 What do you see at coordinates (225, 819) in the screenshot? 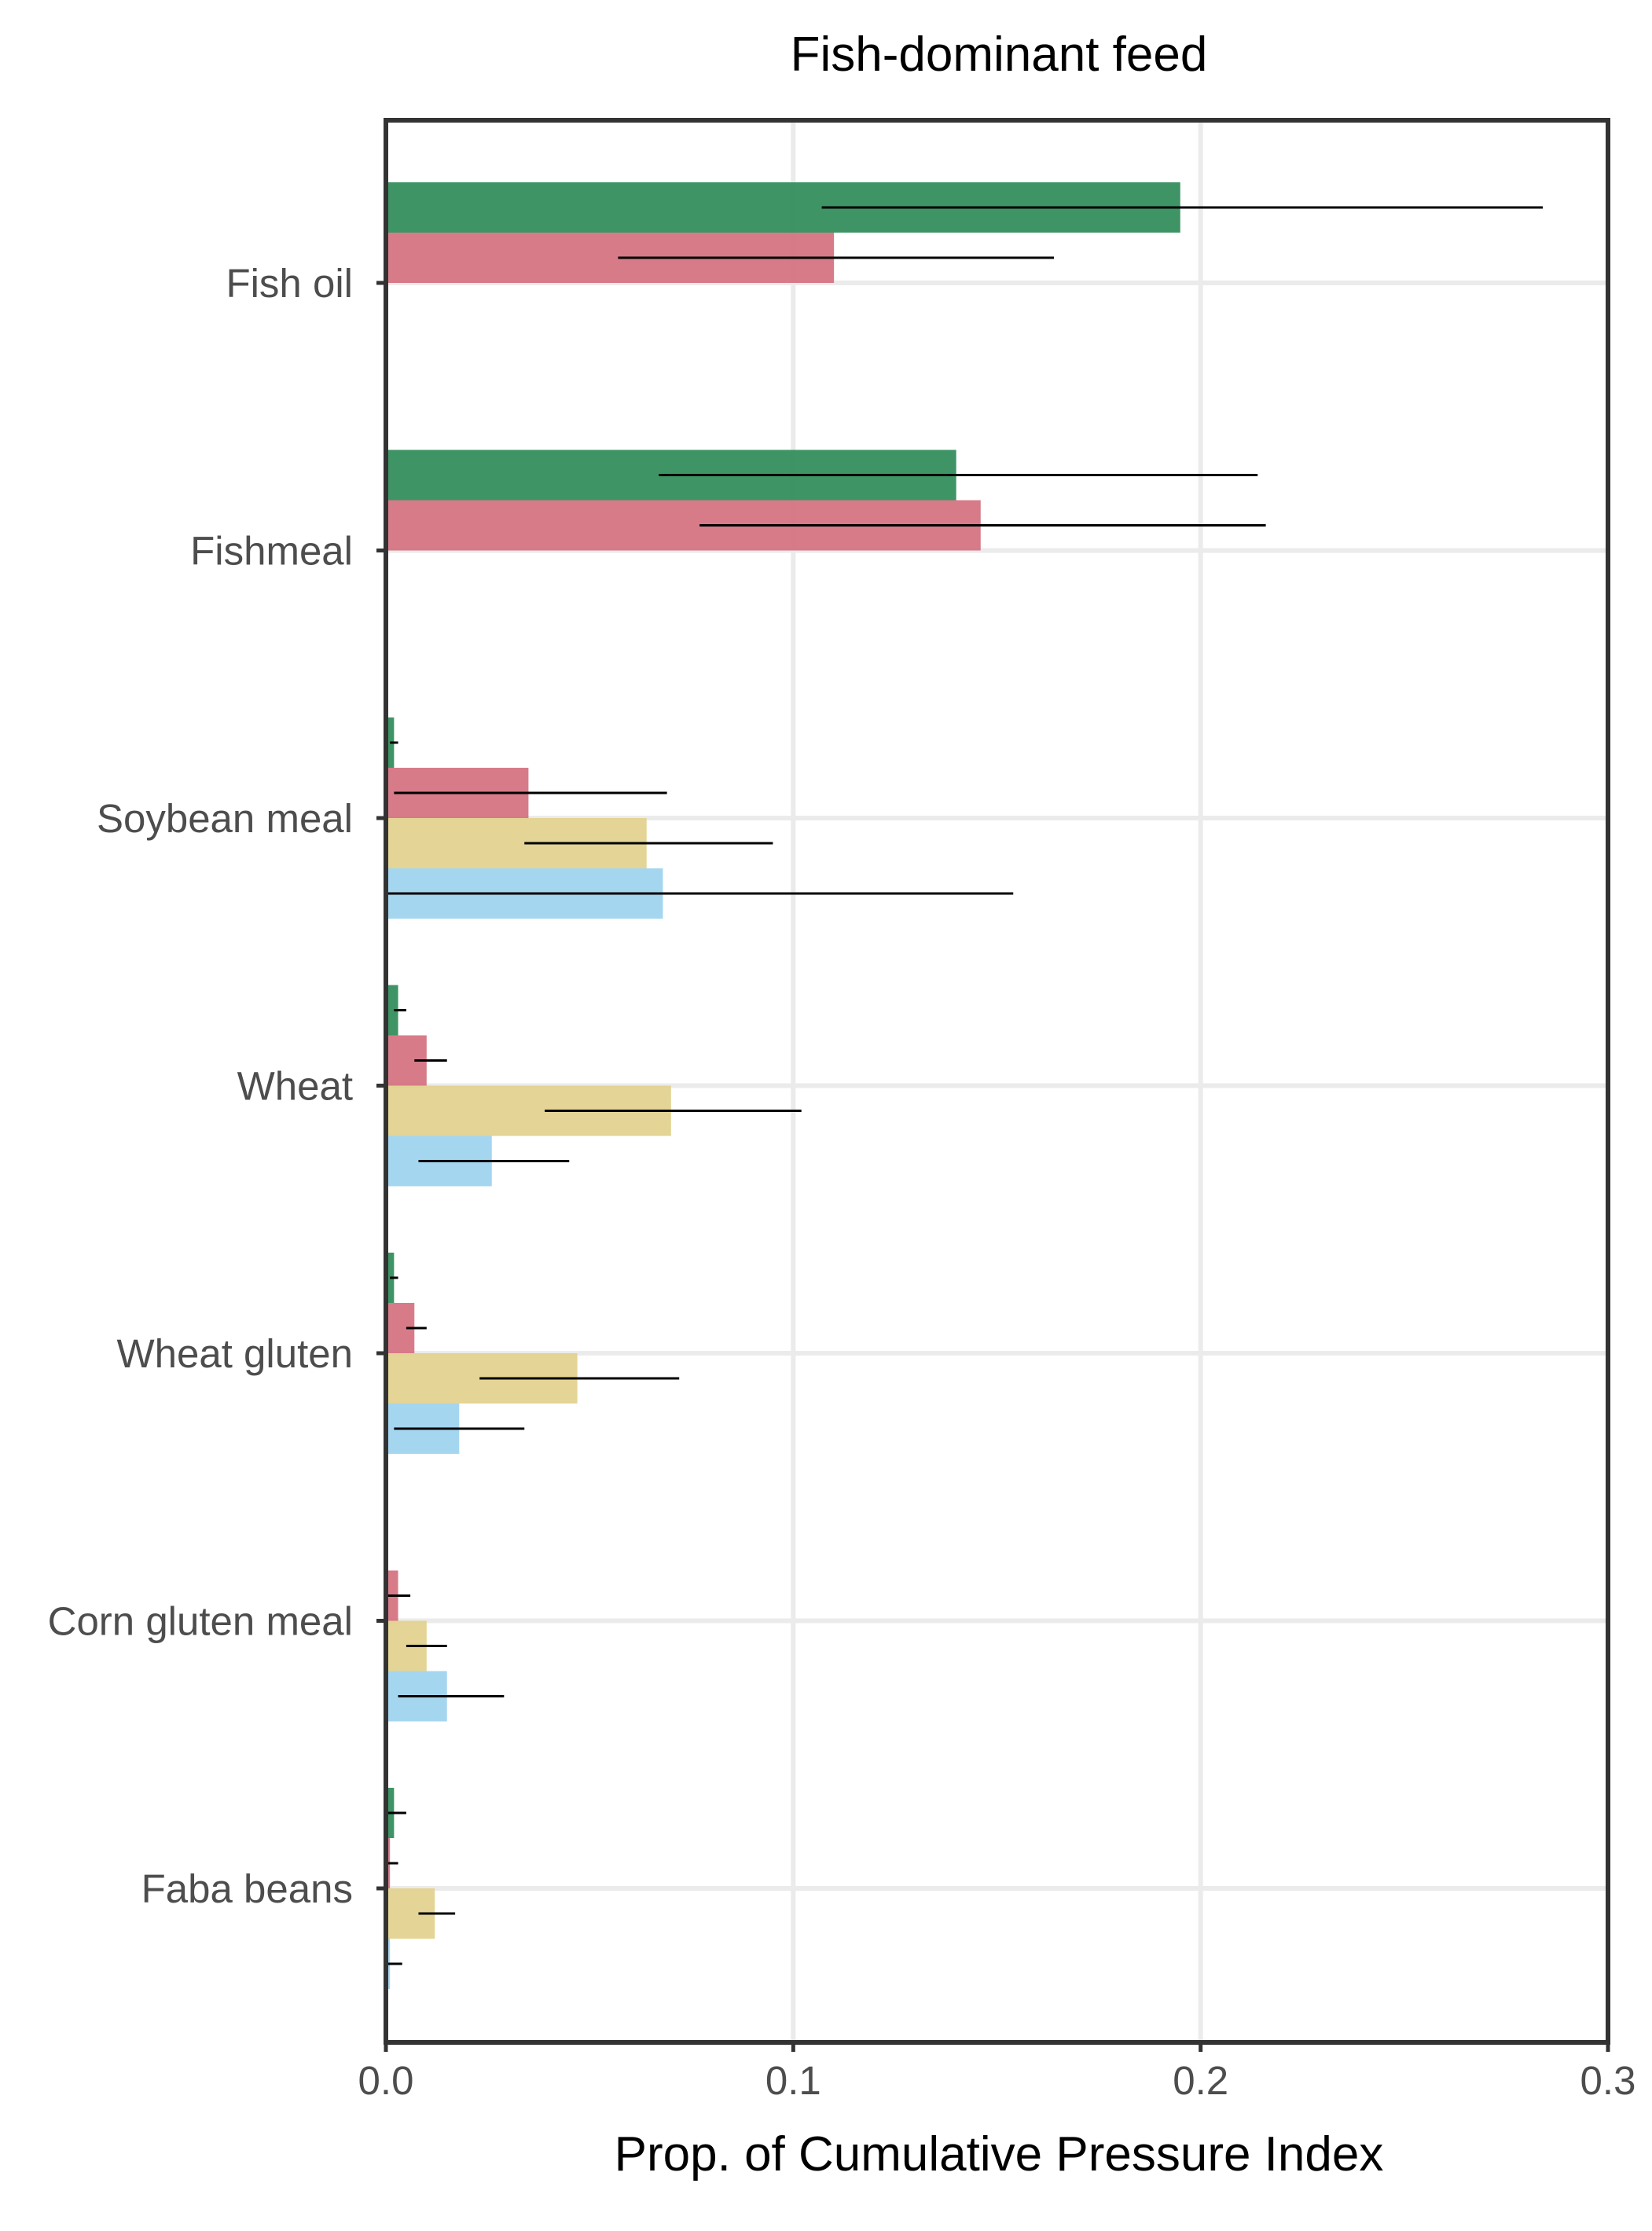
I see `y-tick-label: Soybean meal` at bounding box center [225, 819].